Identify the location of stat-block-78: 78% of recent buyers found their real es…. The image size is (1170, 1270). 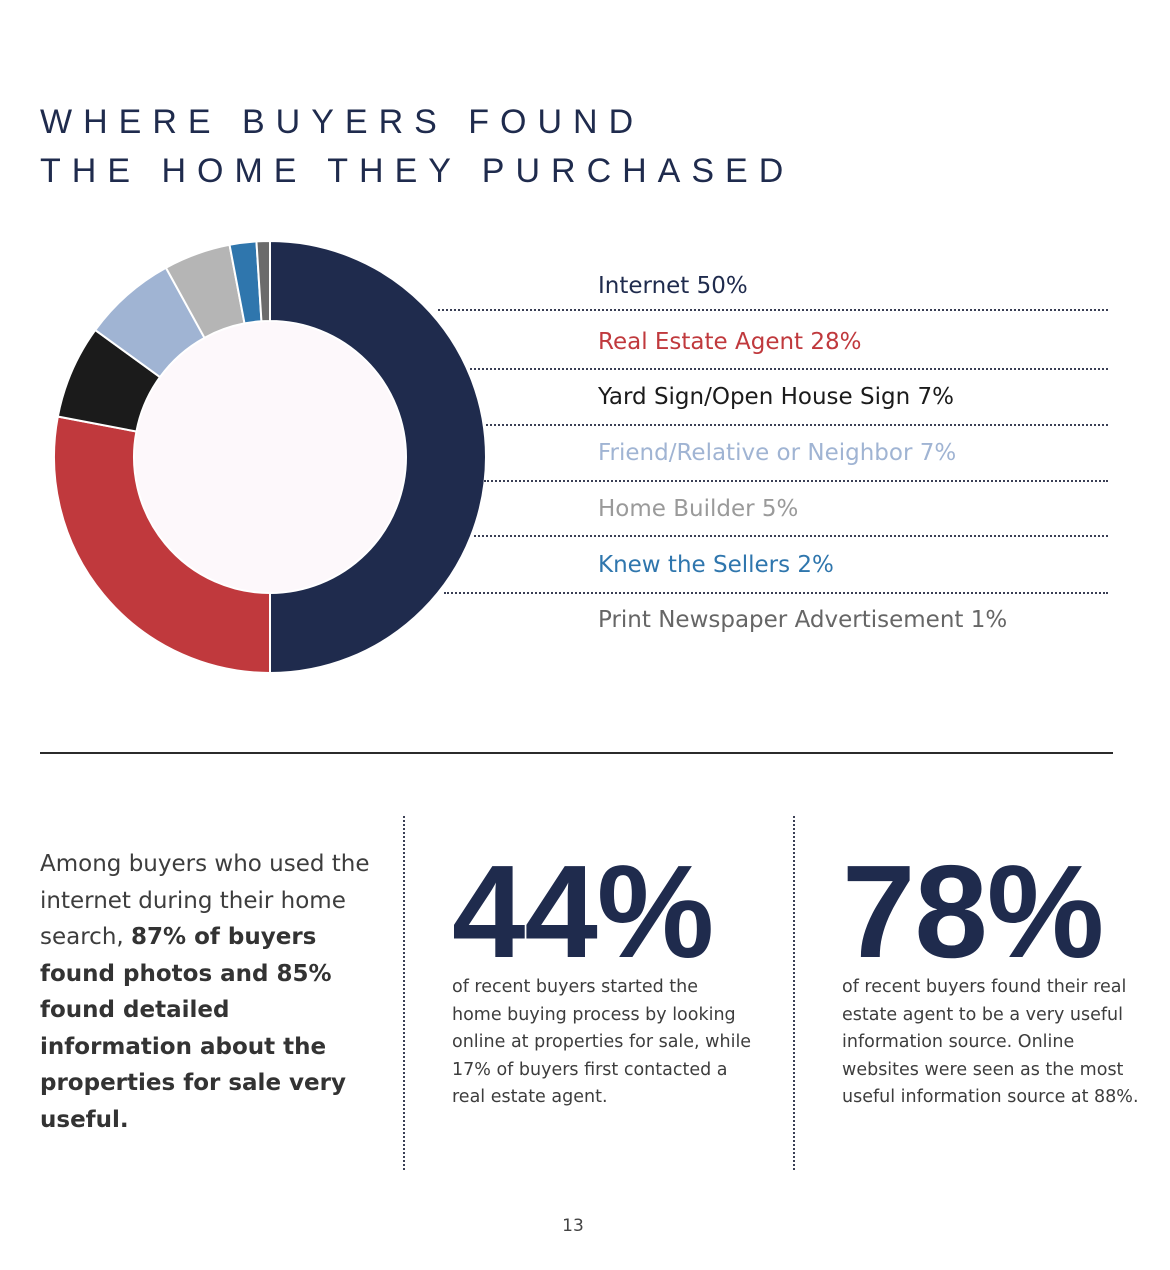
(992, 977).